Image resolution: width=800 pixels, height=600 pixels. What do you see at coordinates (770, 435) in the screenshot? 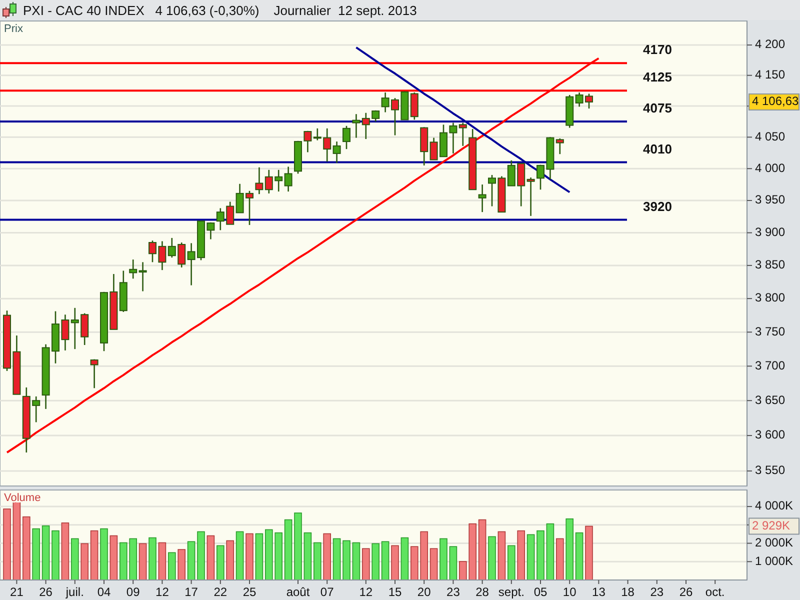
I see `y-tick-label: 3 600` at bounding box center [770, 435].